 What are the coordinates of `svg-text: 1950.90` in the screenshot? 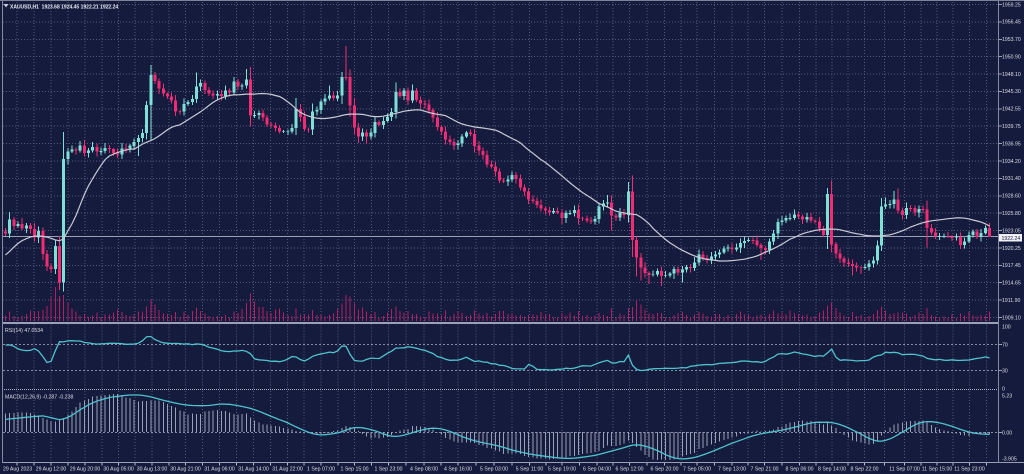 It's located at (1011, 58).